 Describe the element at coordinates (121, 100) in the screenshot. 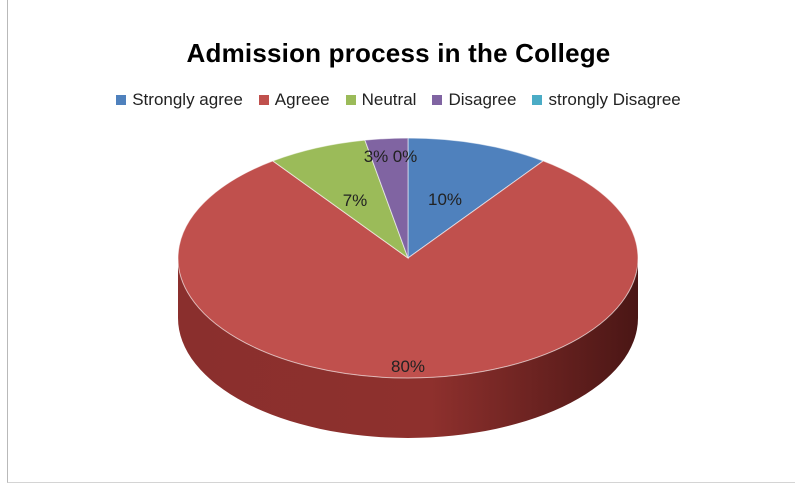

I see `legend-swatch-strongly-agree` at that location.